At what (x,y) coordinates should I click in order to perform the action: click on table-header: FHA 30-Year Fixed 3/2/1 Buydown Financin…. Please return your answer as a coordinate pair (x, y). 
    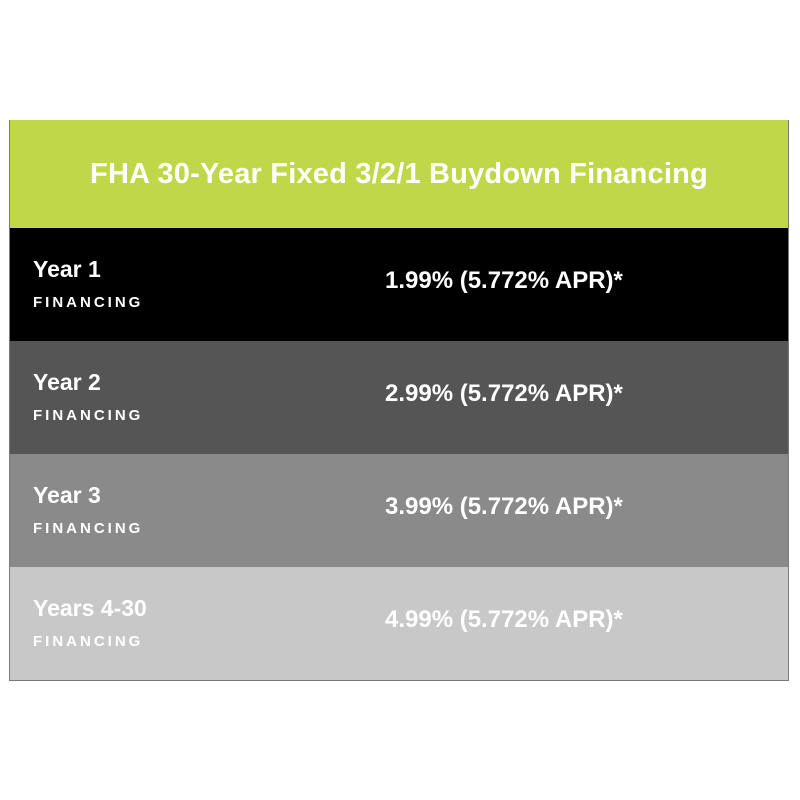
    Looking at the image, I should click on (399, 174).